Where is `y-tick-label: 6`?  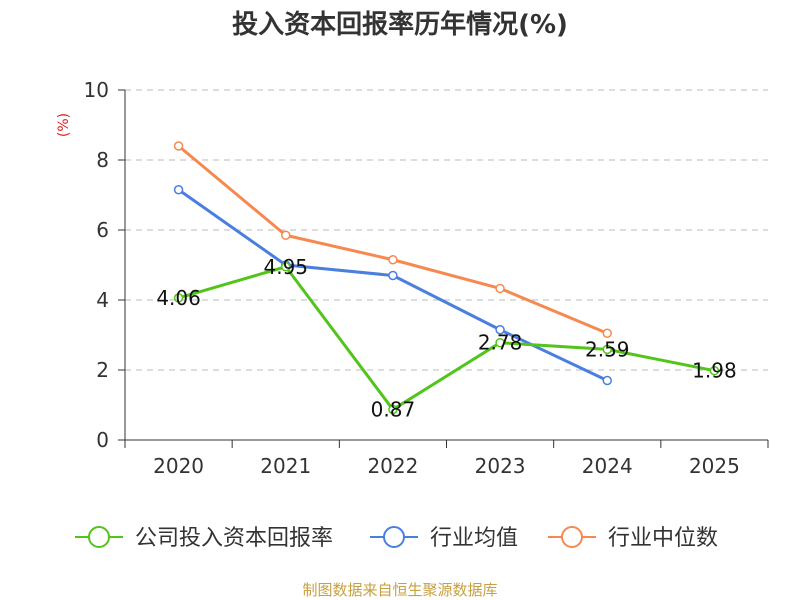
y-tick-label: 6 is located at coordinates (102, 230).